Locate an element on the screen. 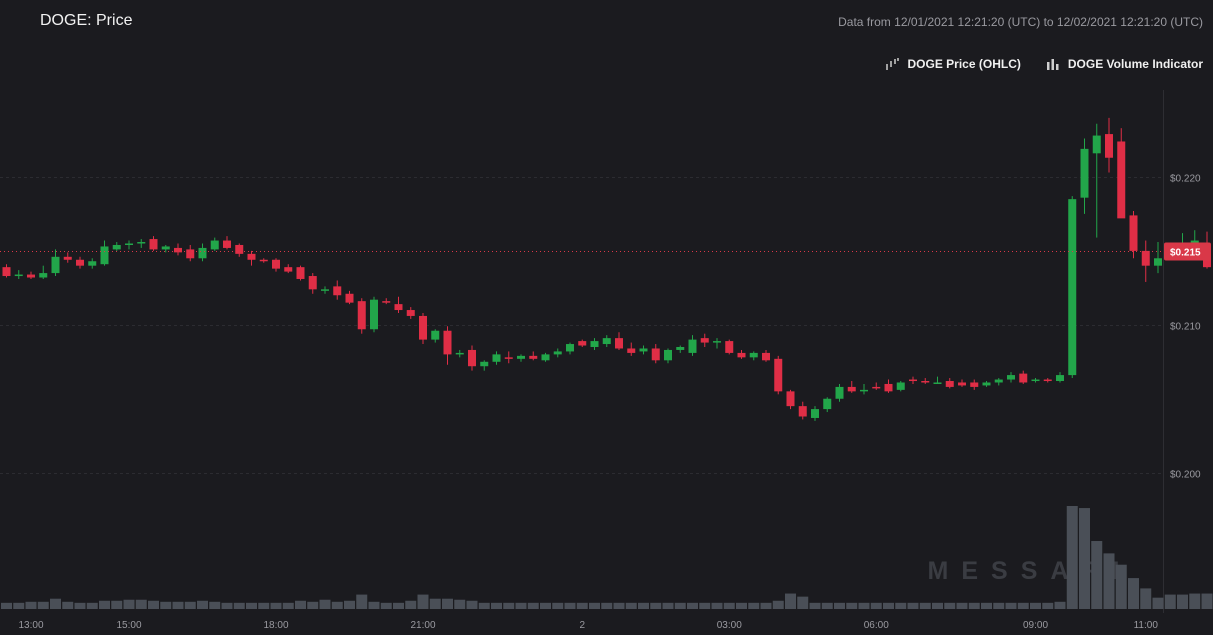 The width and height of the screenshot is (1213, 635). legend-item-price: DOGE Price (OHLC) is located at coordinates (953, 64).